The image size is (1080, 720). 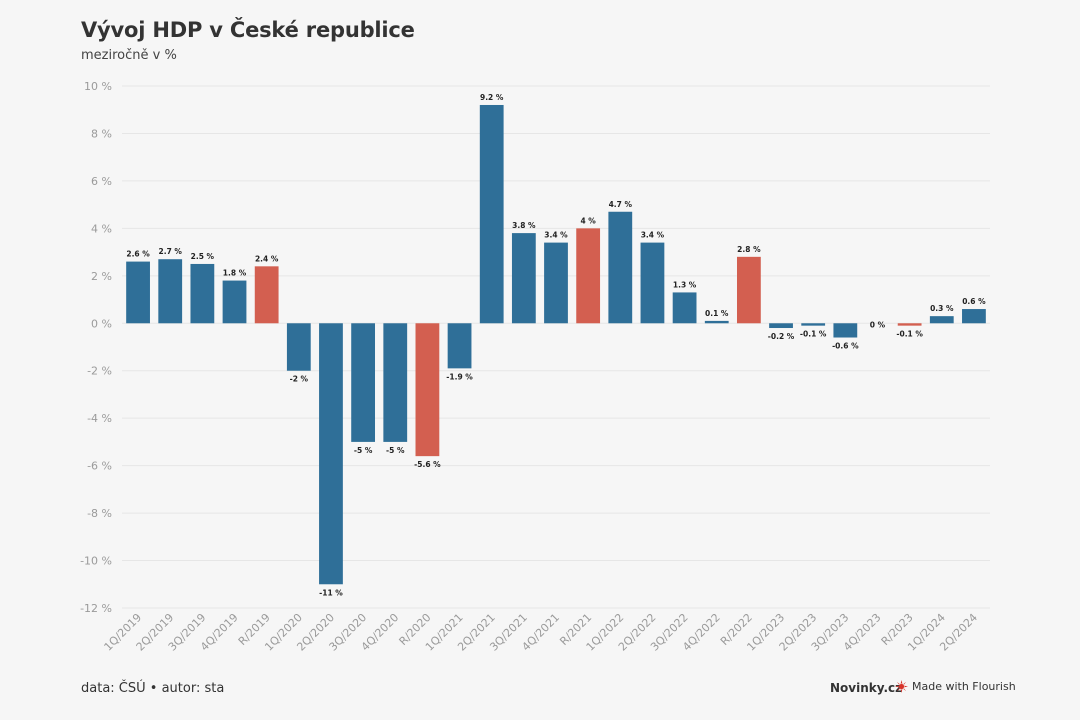 What do you see at coordinates (845, 346) in the screenshot?
I see `data-label: -0.6 %` at bounding box center [845, 346].